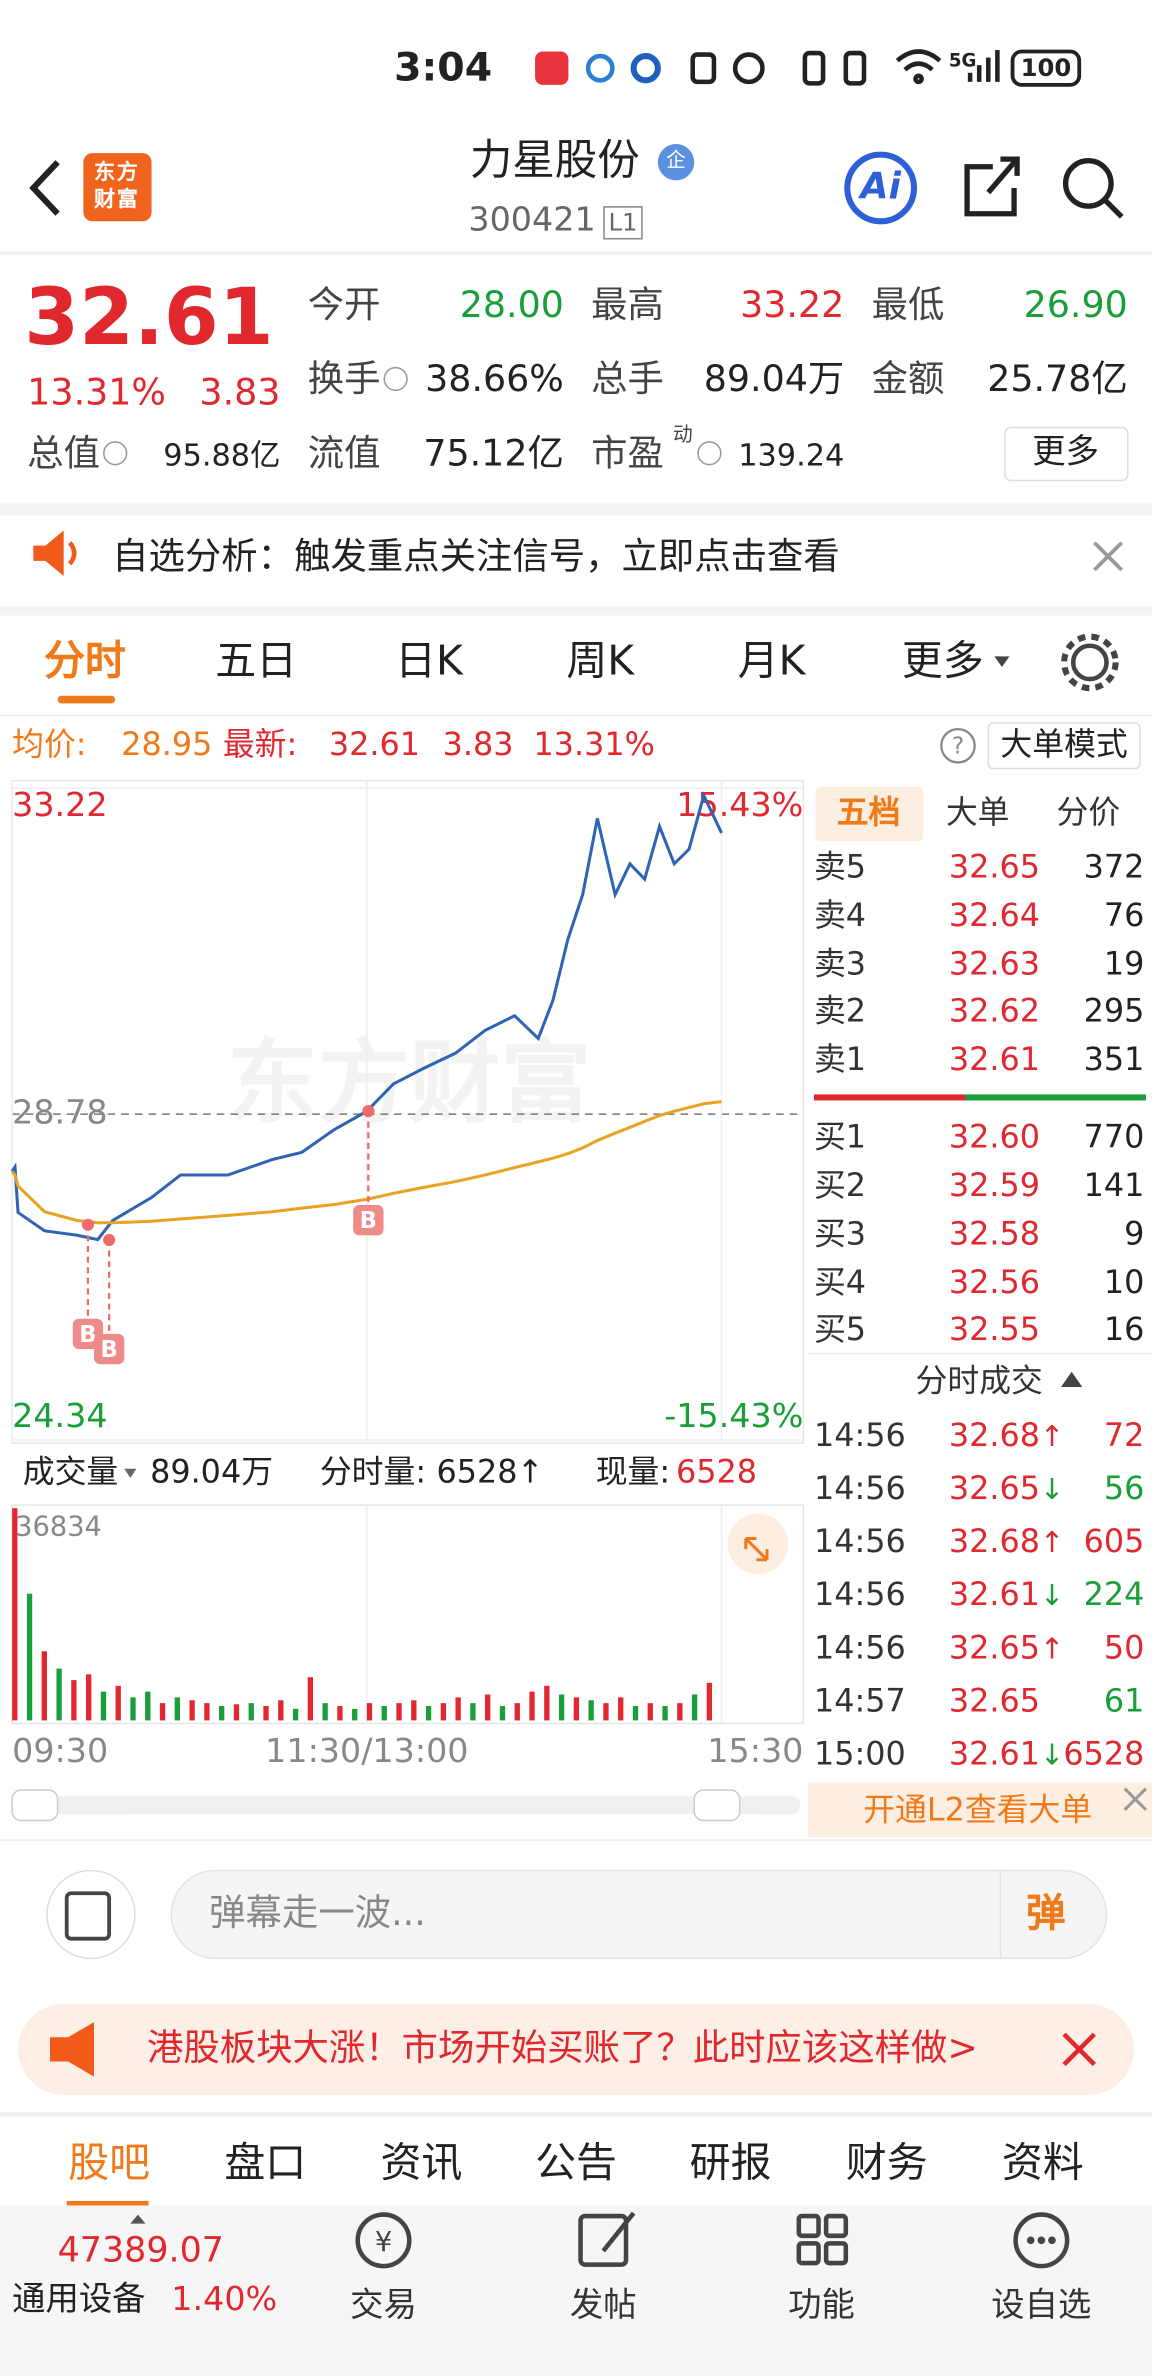  What do you see at coordinates (576, 611) in the screenshot?
I see `divider` at bounding box center [576, 611].